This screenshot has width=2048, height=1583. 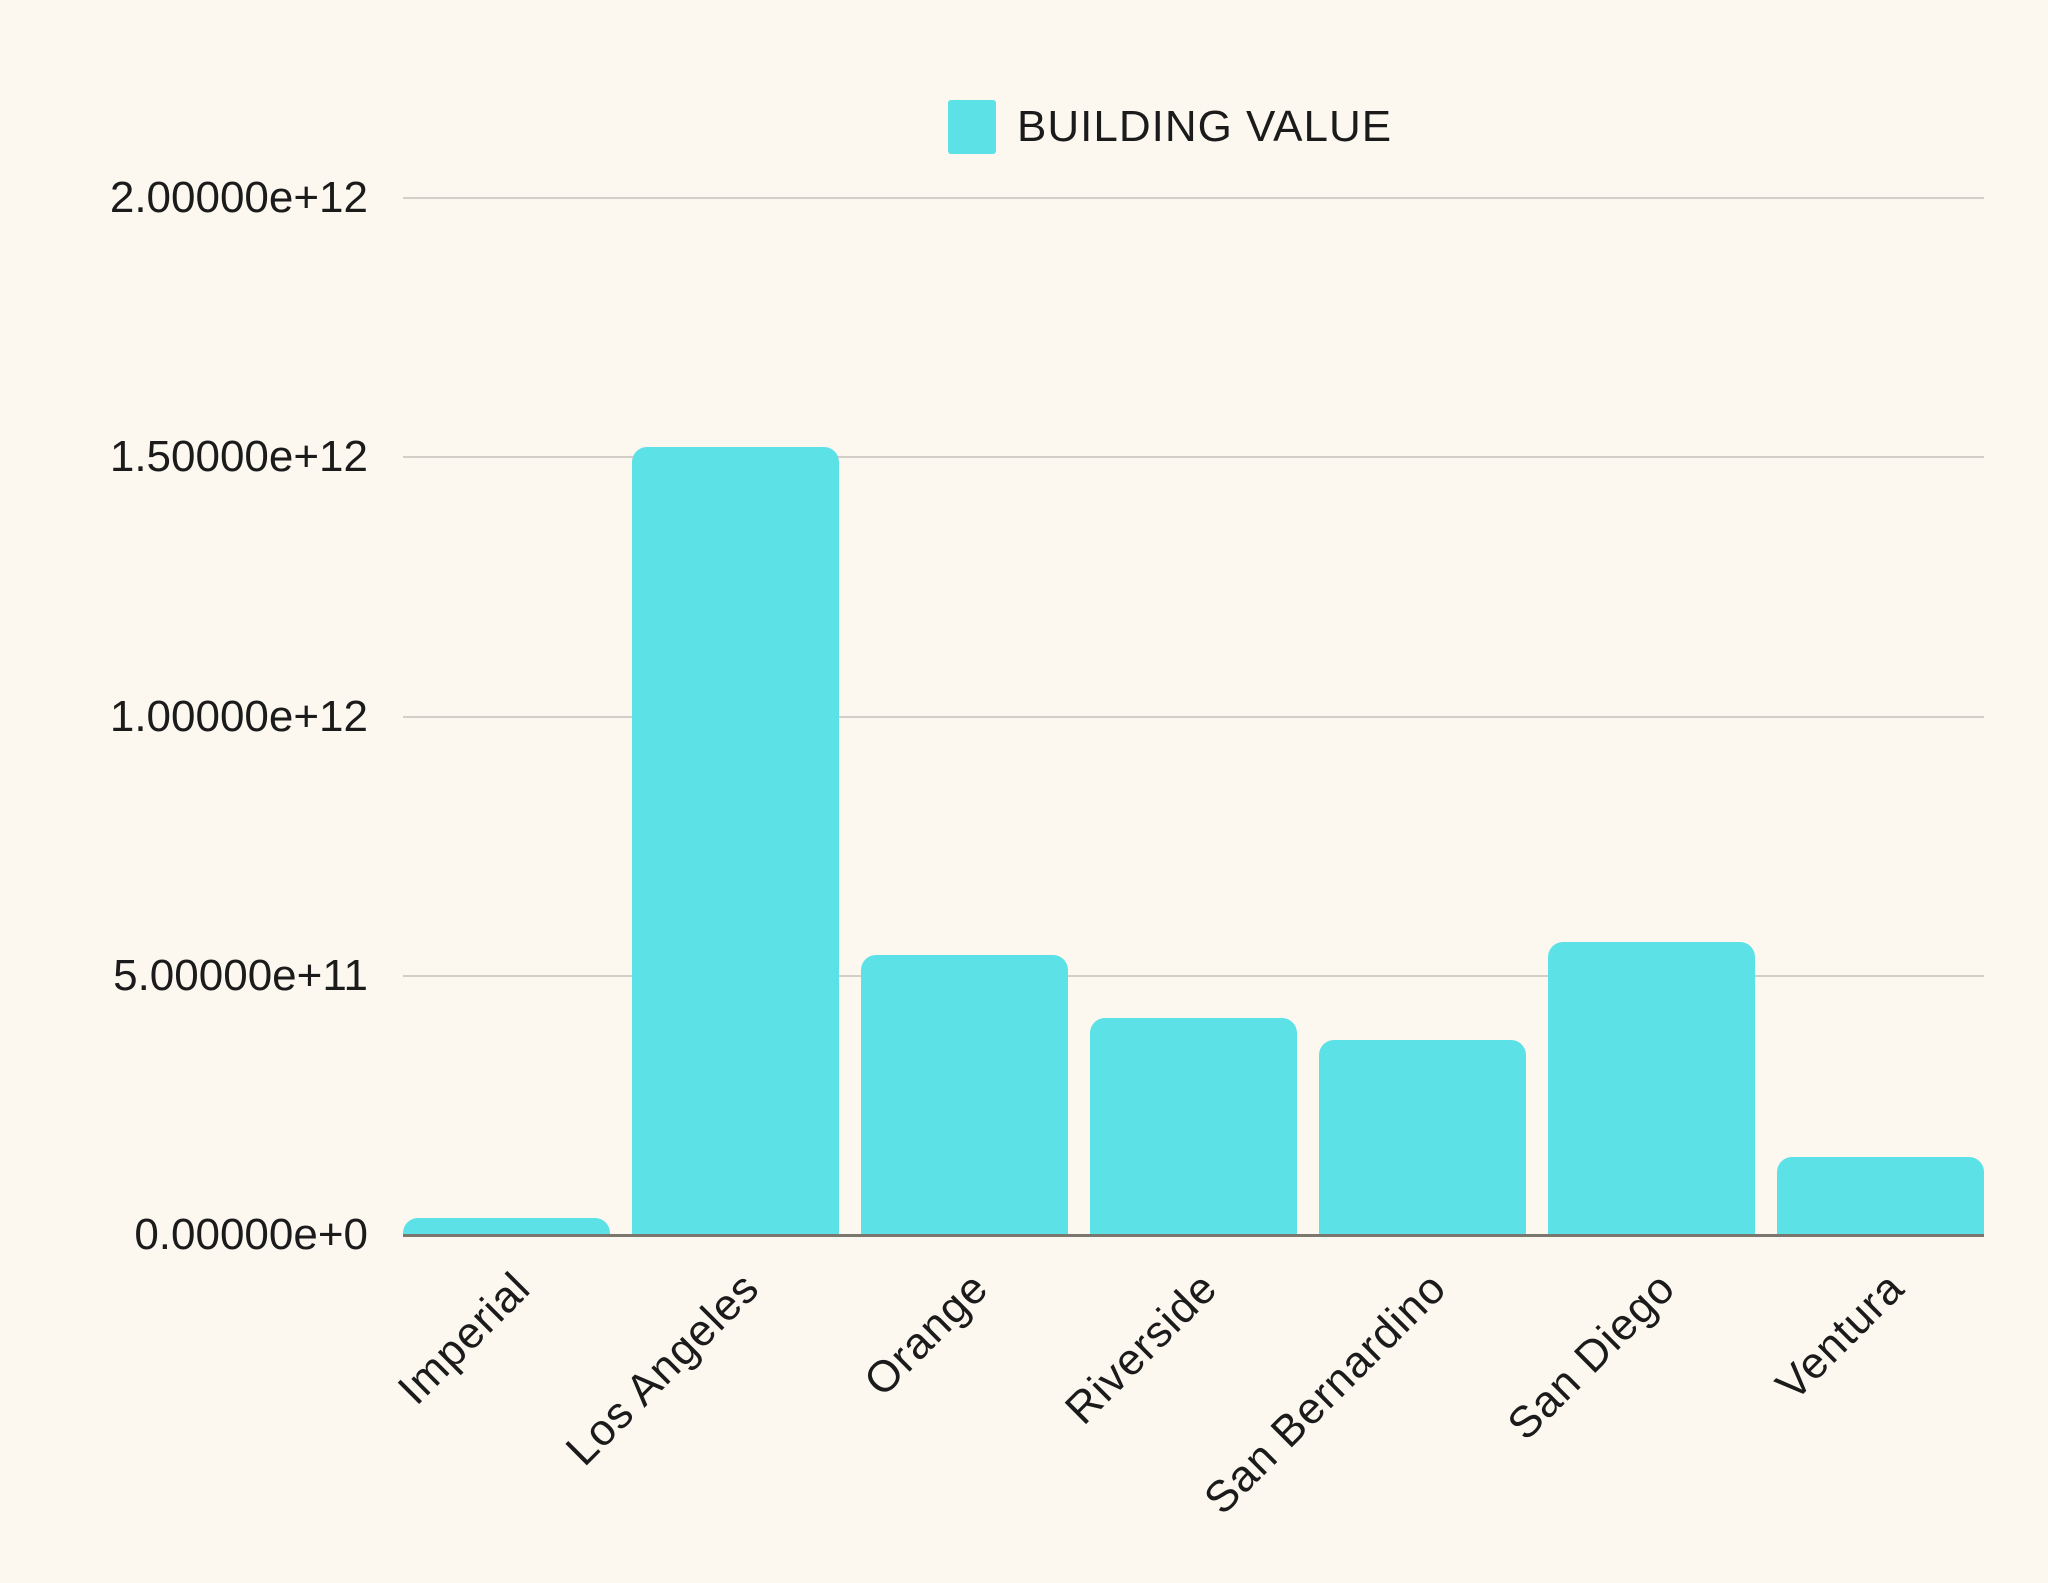 I want to click on x-axis-label-imperial: Imperial, so click(x=464, y=1338).